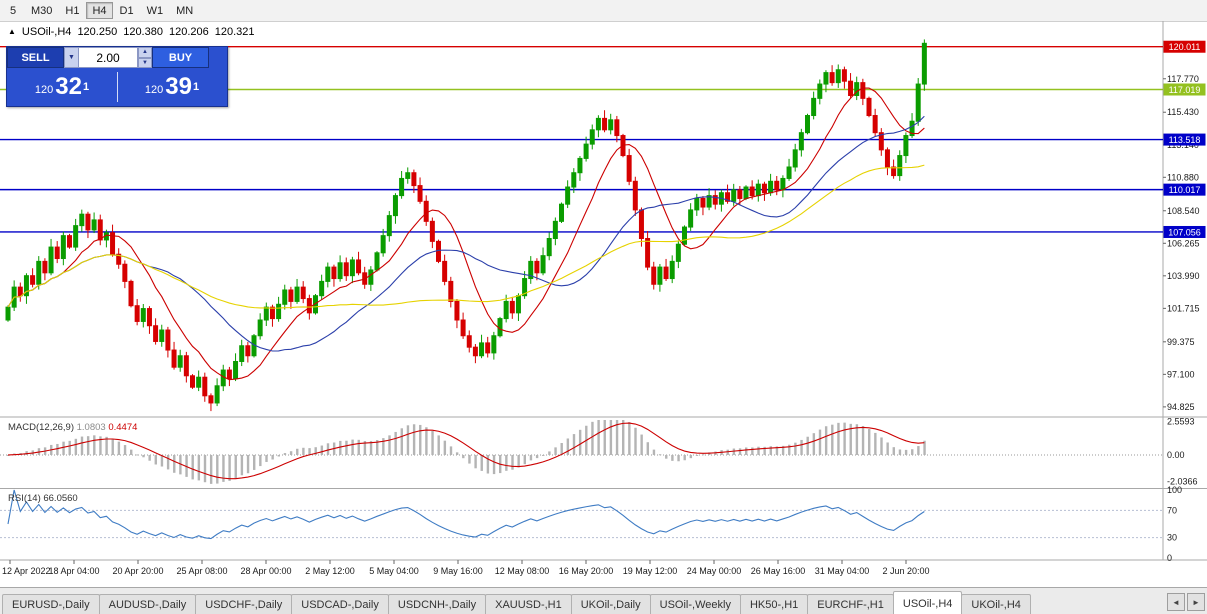  I want to click on bid-price: 120 32 1, so click(62, 87).